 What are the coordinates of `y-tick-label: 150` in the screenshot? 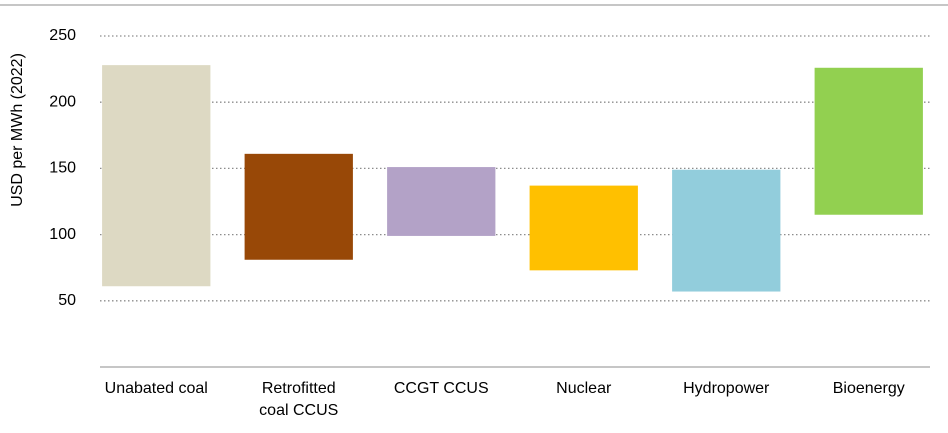 It's located at (62, 168).